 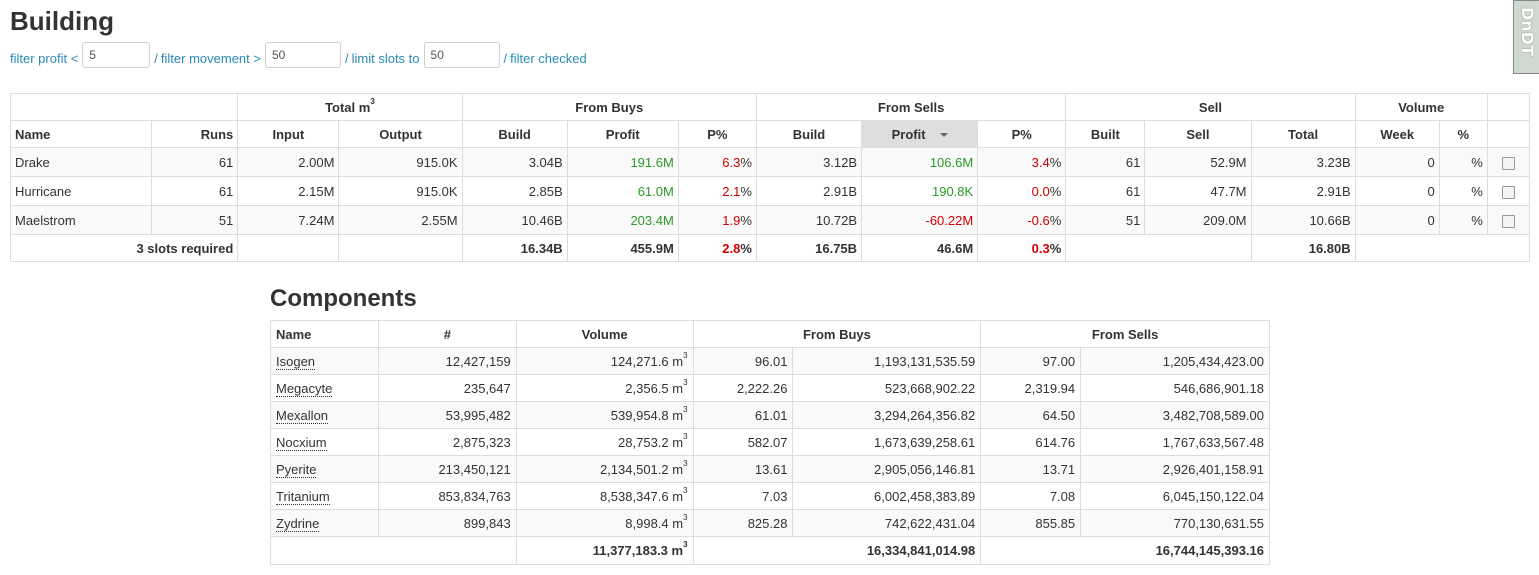 What do you see at coordinates (62, 21) in the screenshot?
I see `building-title: Building` at bounding box center [62, 21].